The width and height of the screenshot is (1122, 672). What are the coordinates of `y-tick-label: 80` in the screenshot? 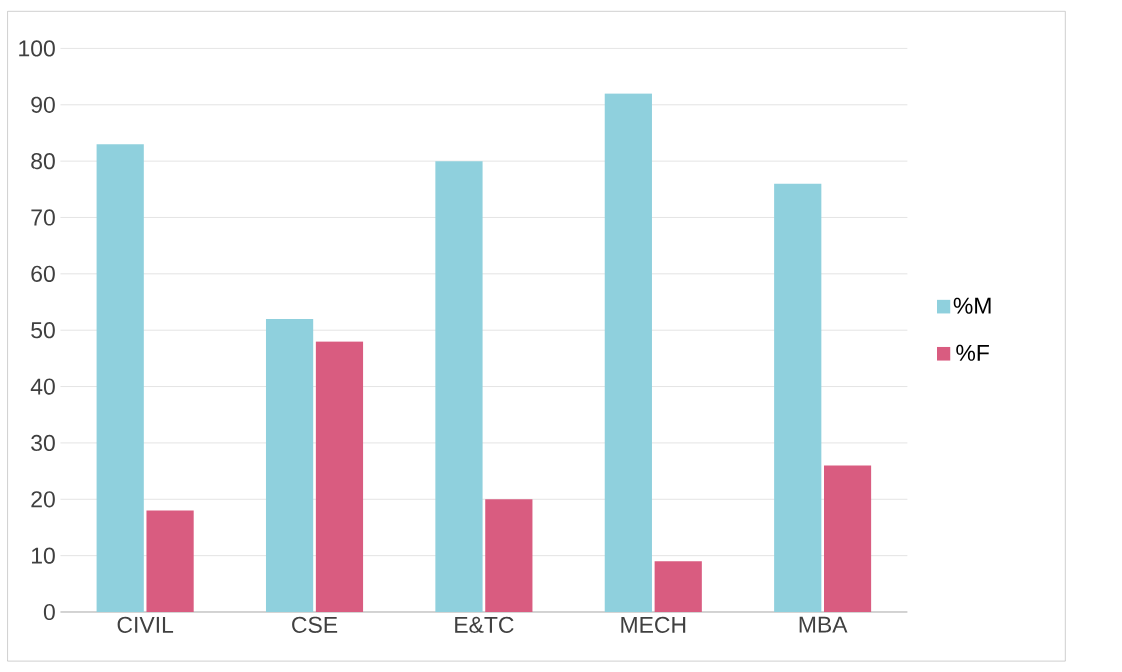 It's located at (43, 161).